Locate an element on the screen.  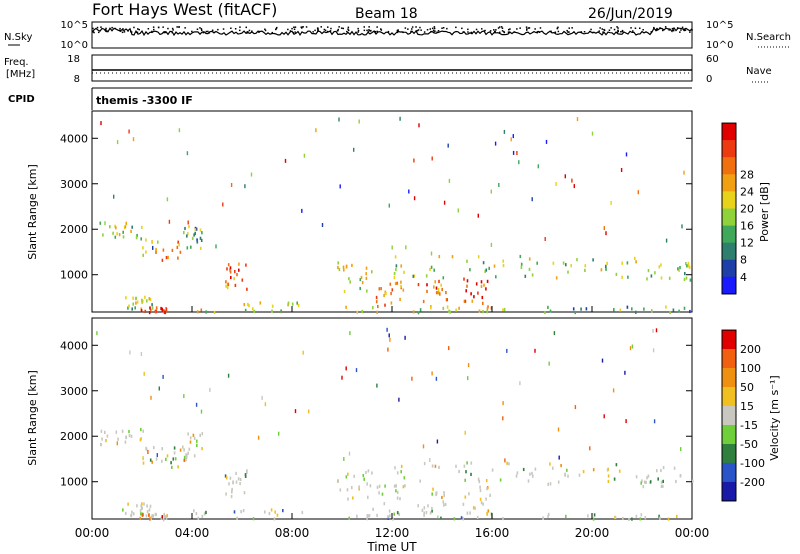
power-y-label: Slant Range [km] is located at coordinates (32, 212).